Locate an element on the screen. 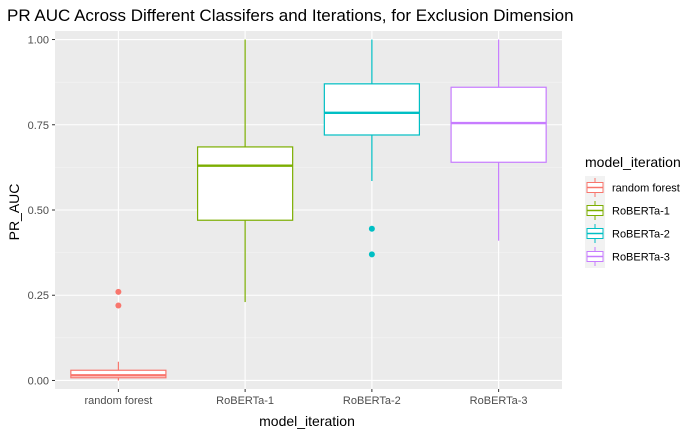 The width and height of the screenshot is (700, 434). y-tick-label: 0.00 is located at coordinates (38, 381).